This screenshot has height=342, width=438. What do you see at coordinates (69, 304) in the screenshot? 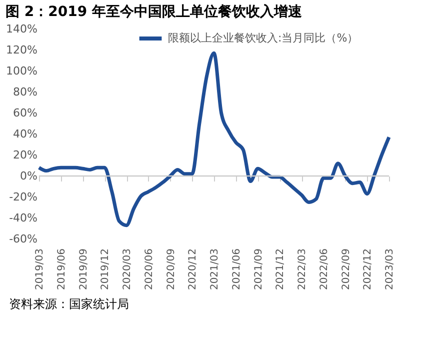
I see `text: 资料来源：国家统计局` at bounding box center [69, 304].